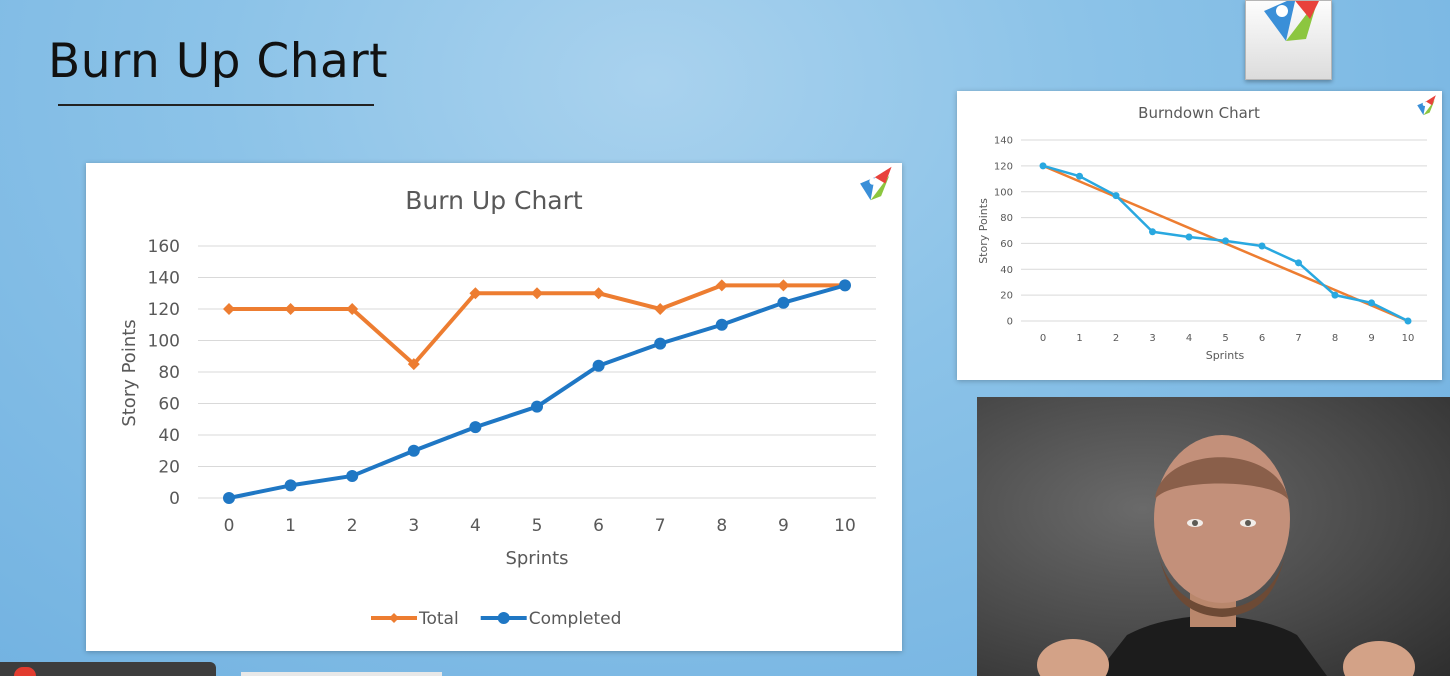  Describe the element at coordinates (1225, 355) in the screenshot. I see `burndown-x-axis-label: Sprints` at that location.